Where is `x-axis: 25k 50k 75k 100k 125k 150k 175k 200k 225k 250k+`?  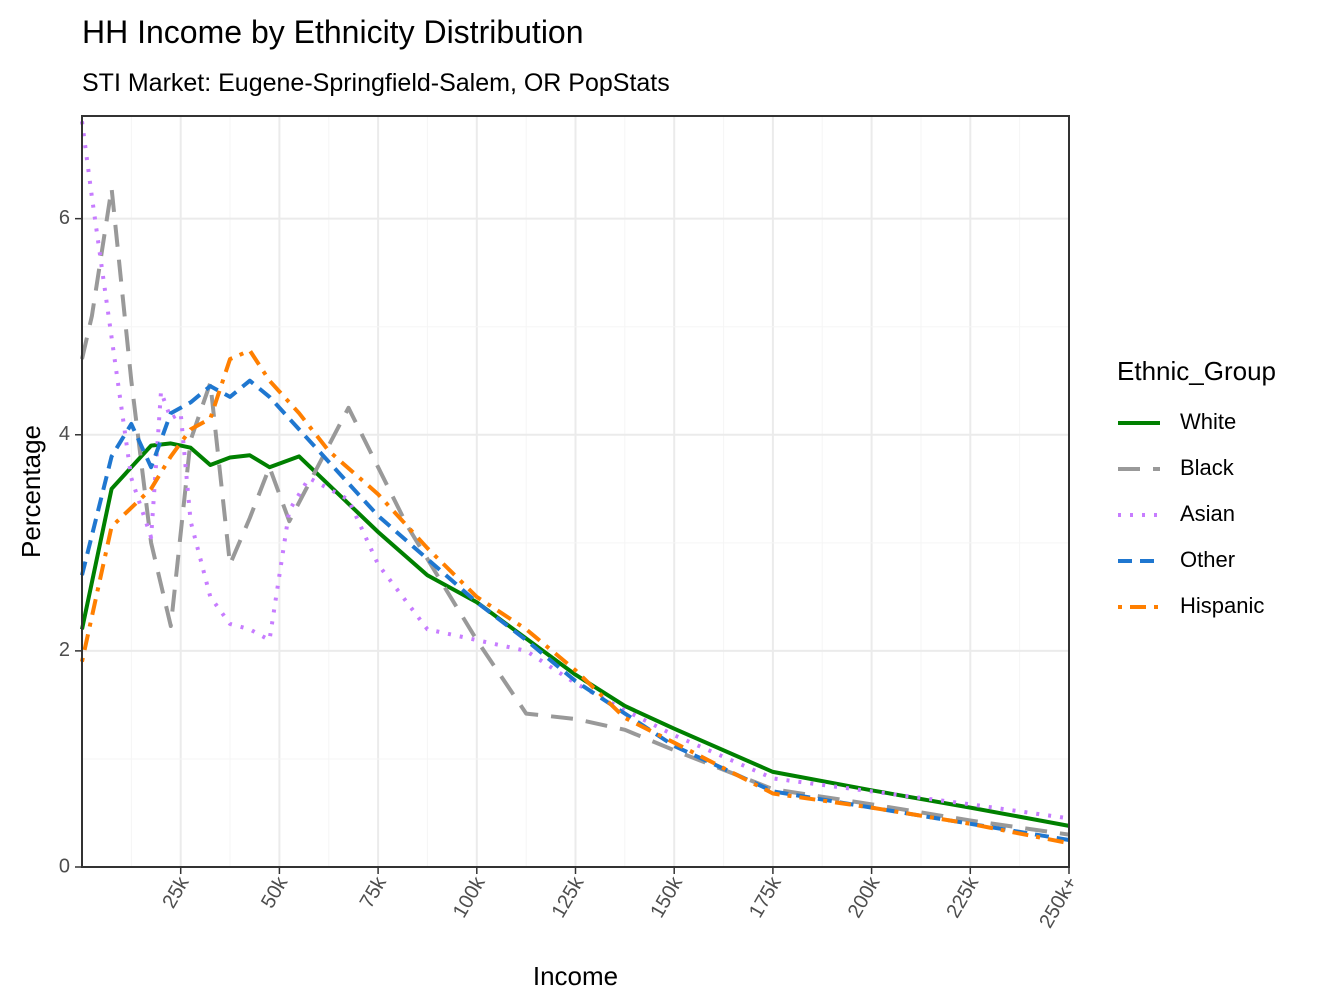
x-axis: 25k 50k 75k 100k 125k 150k 175k 200k 225k 250k+ is located at coordinates (620, 899).